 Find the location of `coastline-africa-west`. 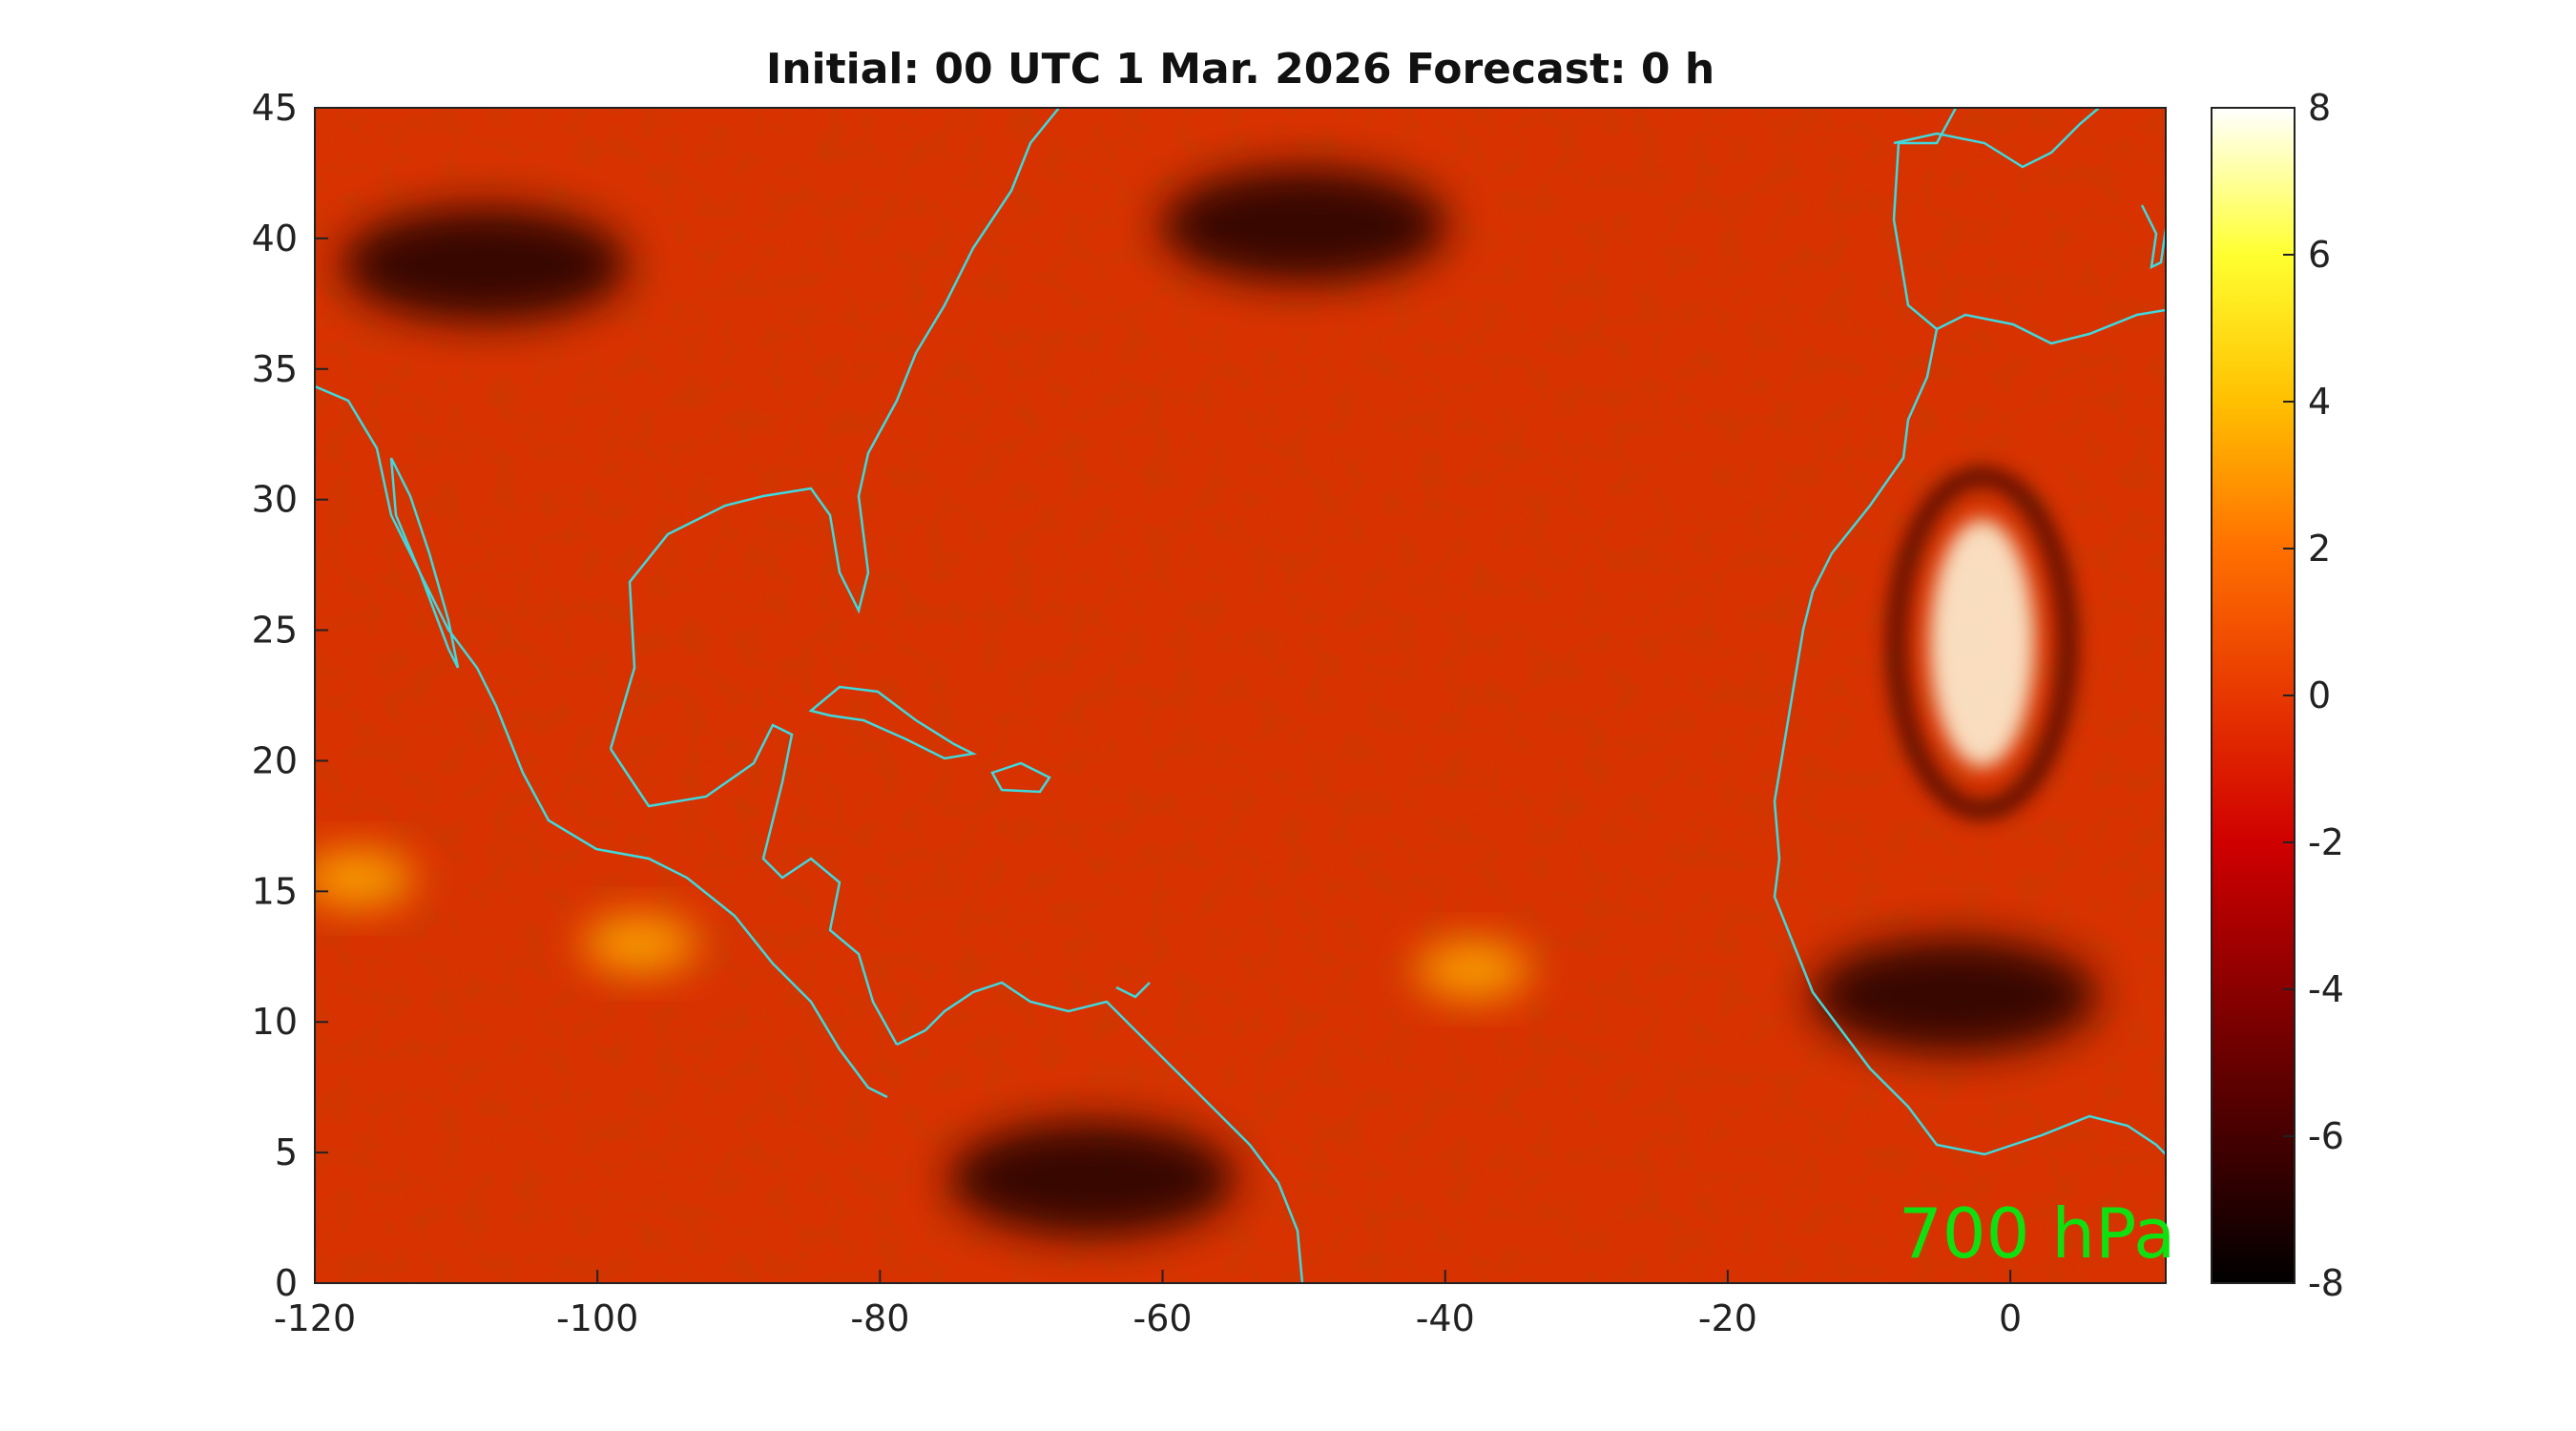

coastline-africa-west is located at coordinates (1969, 632).